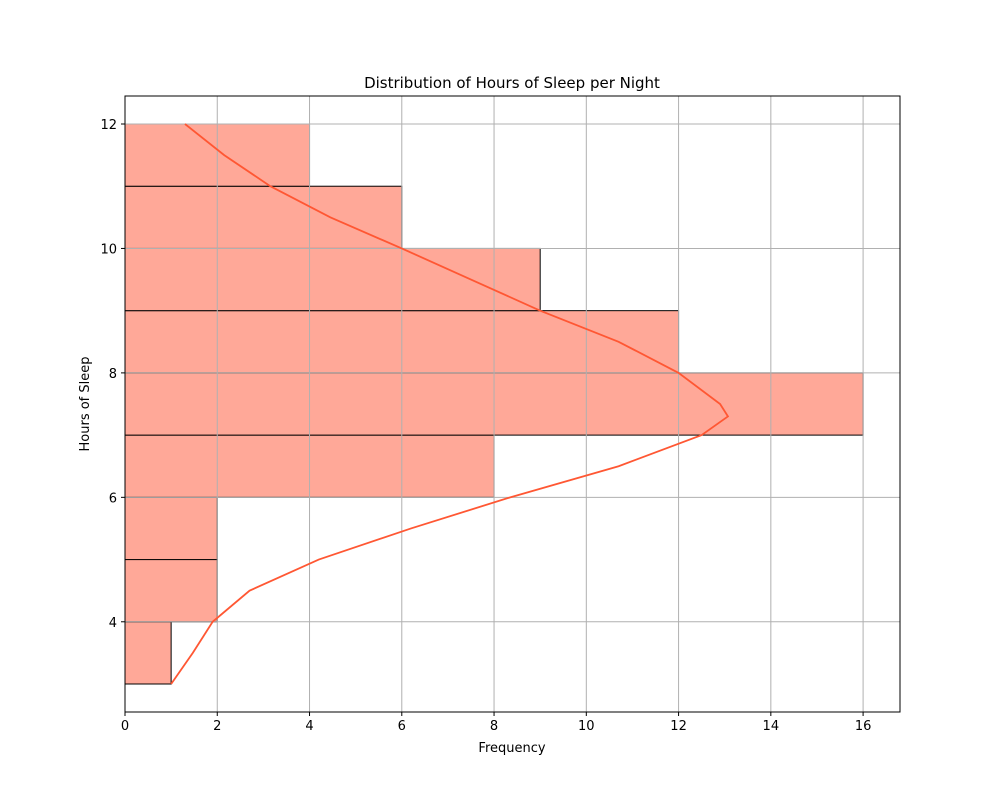  I want to click on y-tick-label: 8, so click(113, 374).